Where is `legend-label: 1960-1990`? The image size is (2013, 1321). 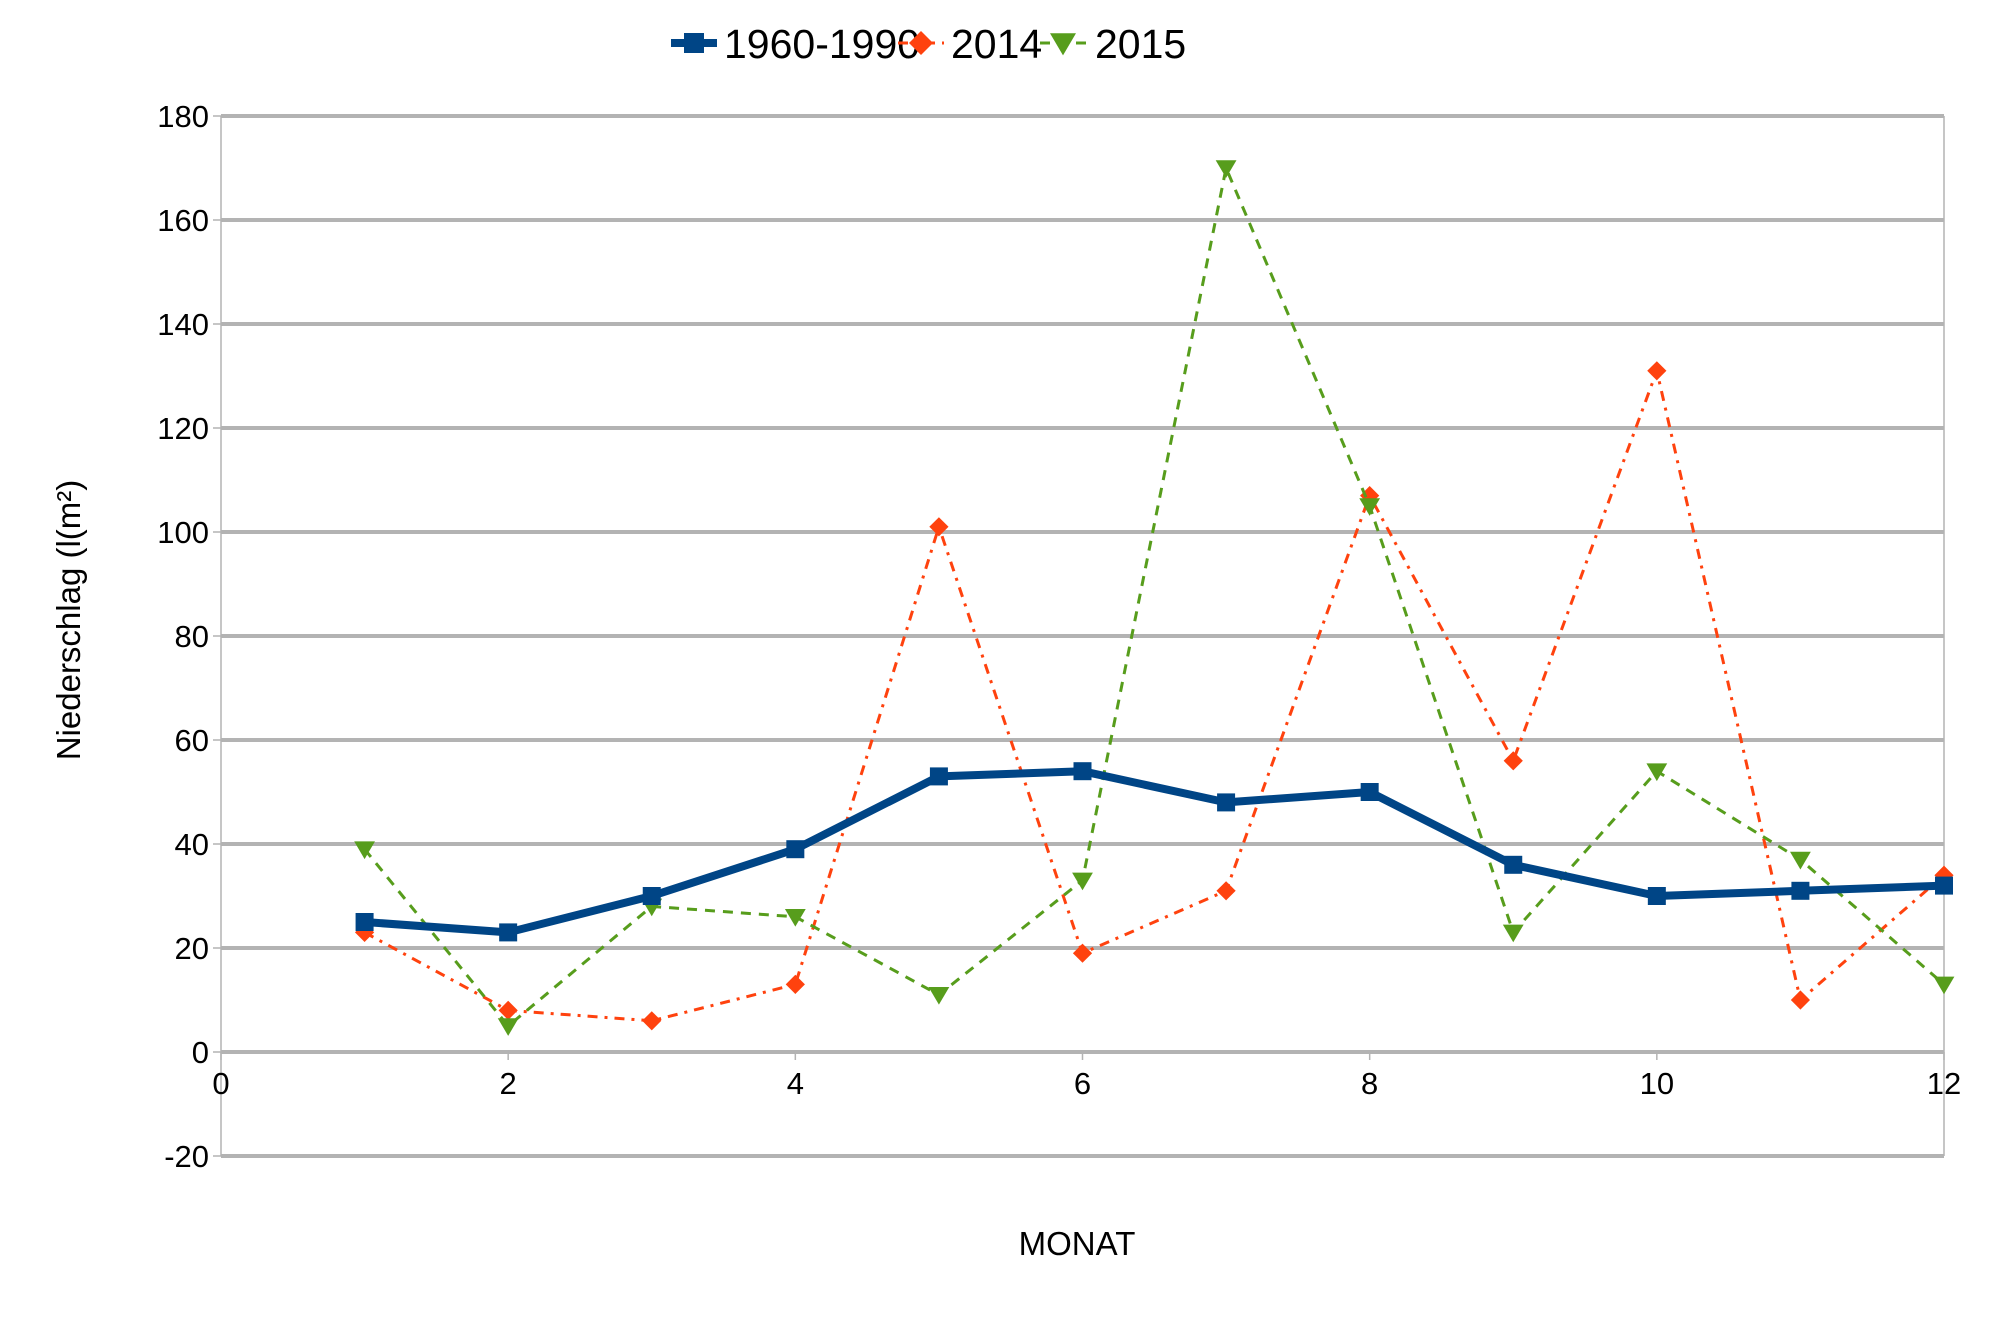 legend-label: 1960-1990 is located at coordinates (822, 44).